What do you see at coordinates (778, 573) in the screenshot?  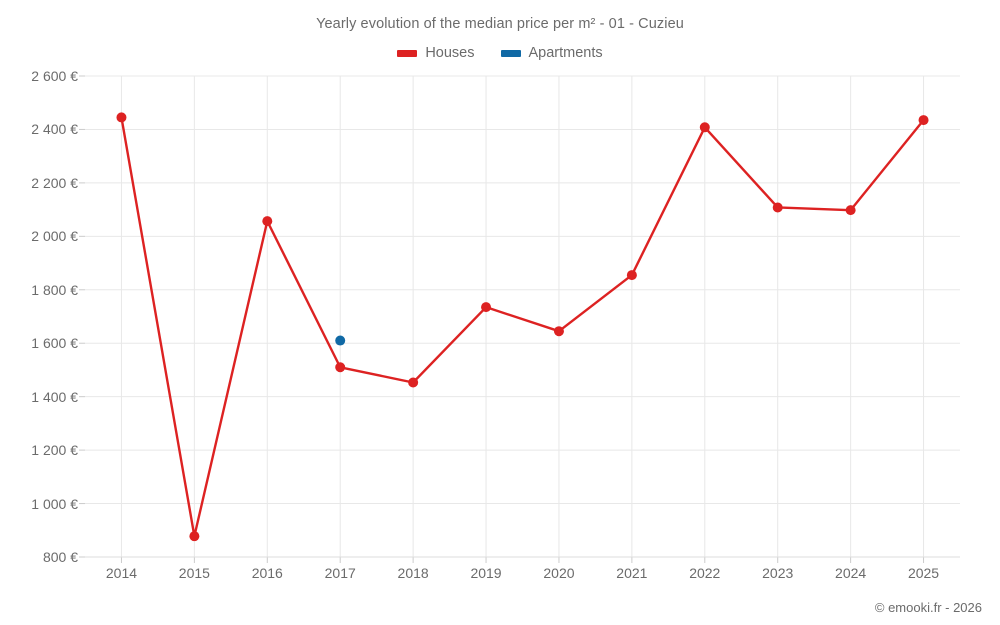 I see `x-tick-label: 2023` at bounding box center [778, 573].